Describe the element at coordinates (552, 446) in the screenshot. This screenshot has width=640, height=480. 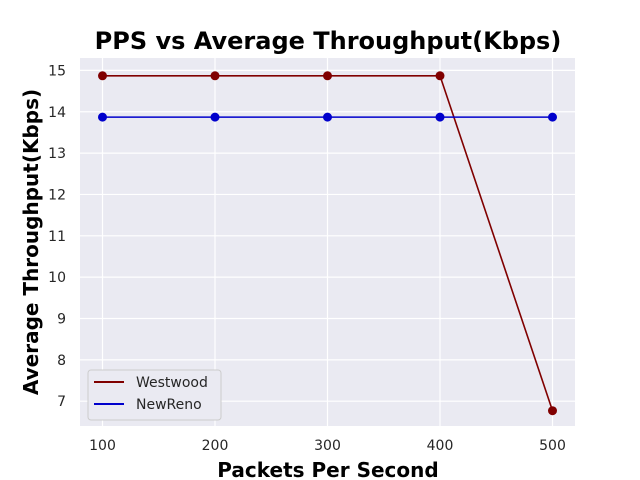
I see `x-tick-label: 500` at that location.